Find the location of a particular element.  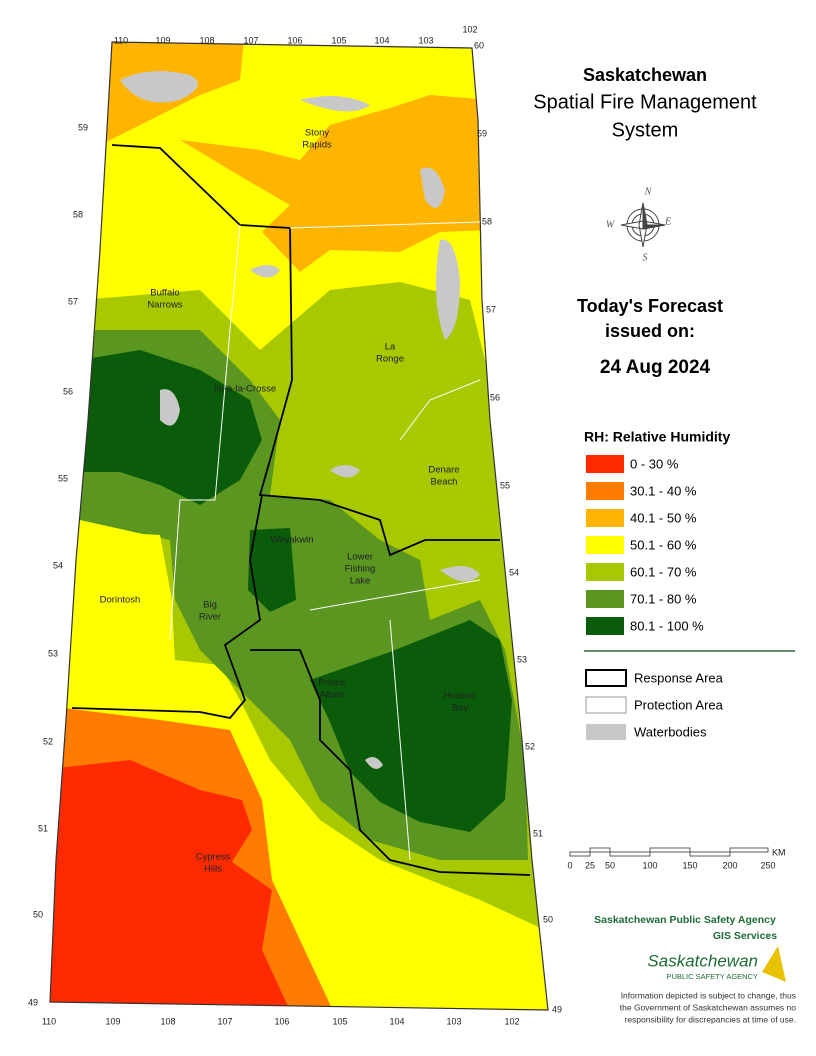

compass-letter: S is located at coordinates (645, 257).